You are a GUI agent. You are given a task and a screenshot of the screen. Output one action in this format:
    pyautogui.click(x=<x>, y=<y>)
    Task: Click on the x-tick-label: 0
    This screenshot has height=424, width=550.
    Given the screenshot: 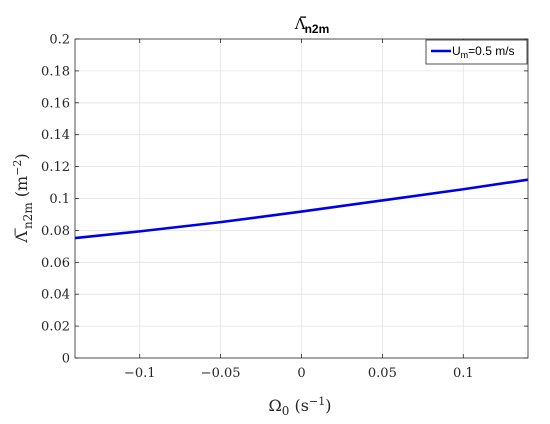 What is the action you would take?
    pyautogui.click(x=301, y=373)
    